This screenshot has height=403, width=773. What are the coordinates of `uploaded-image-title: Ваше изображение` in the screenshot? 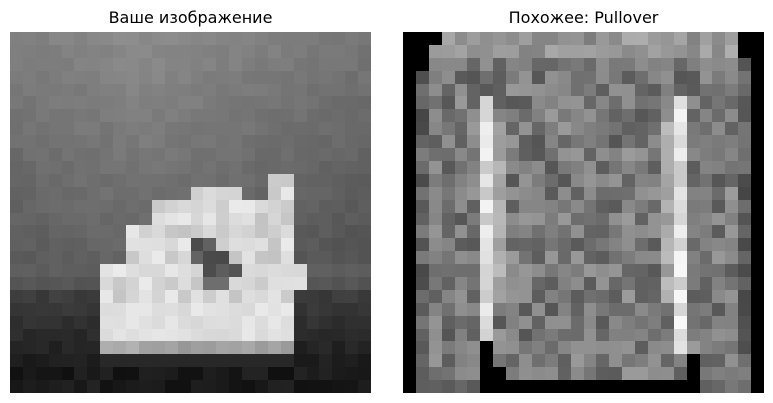 It's located at (190, 17).